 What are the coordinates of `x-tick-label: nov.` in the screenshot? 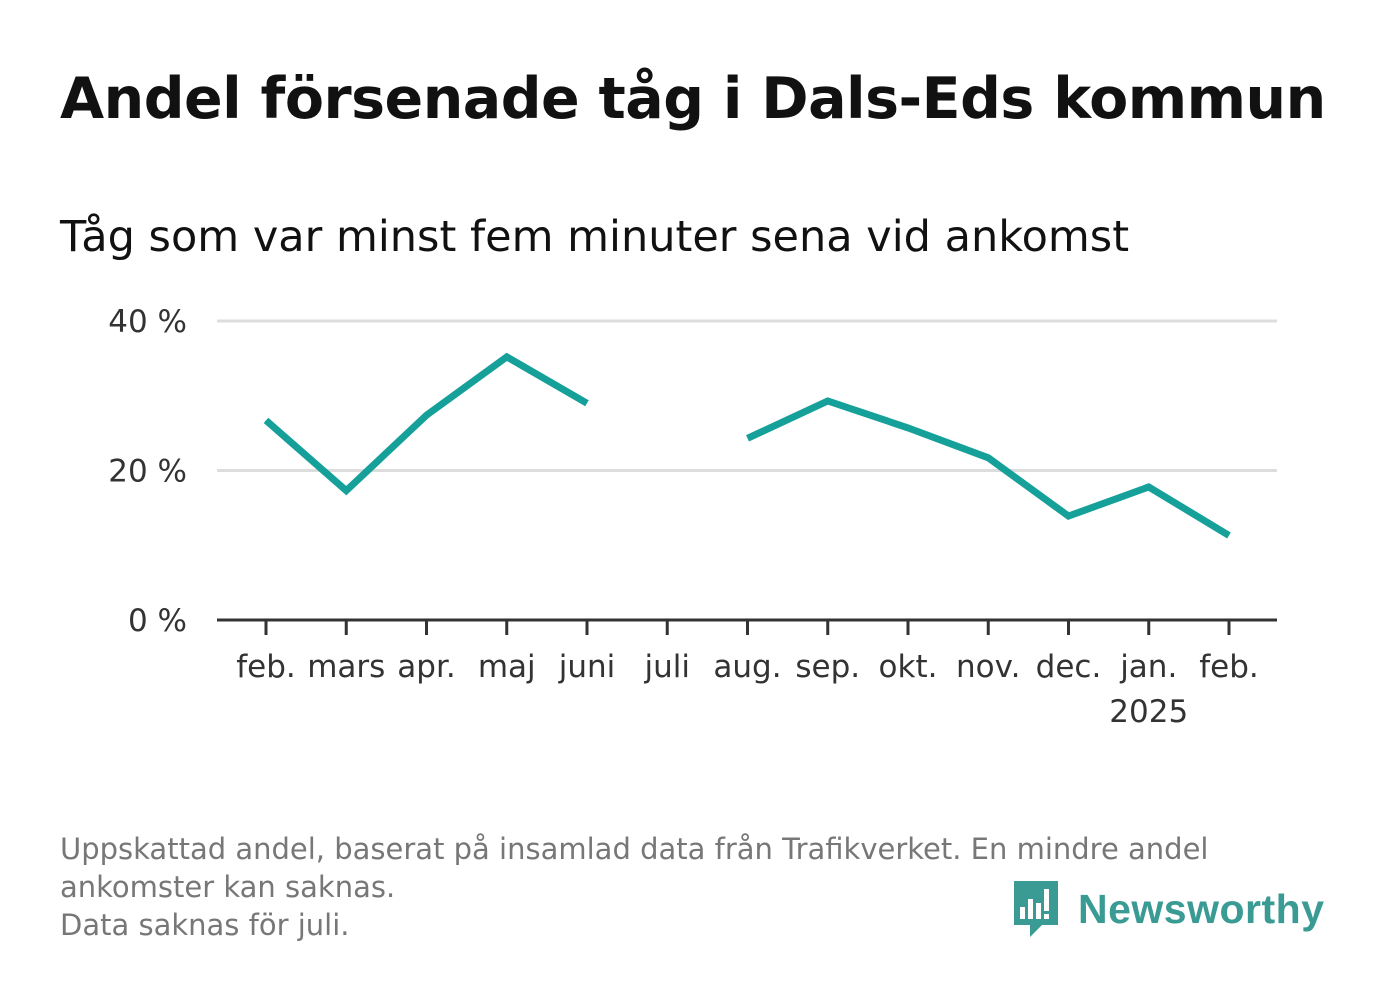 It's located at (988, 667).